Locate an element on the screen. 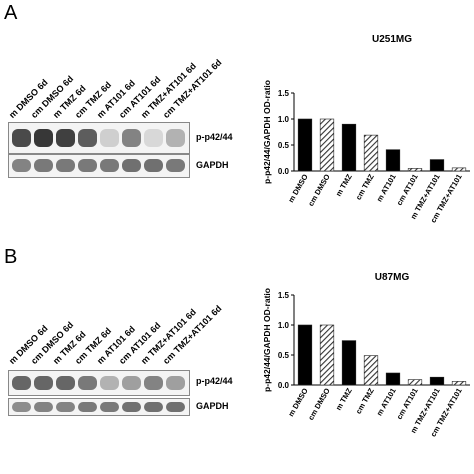  blot-p-p42-44-b is located at coordinates (99, 383).